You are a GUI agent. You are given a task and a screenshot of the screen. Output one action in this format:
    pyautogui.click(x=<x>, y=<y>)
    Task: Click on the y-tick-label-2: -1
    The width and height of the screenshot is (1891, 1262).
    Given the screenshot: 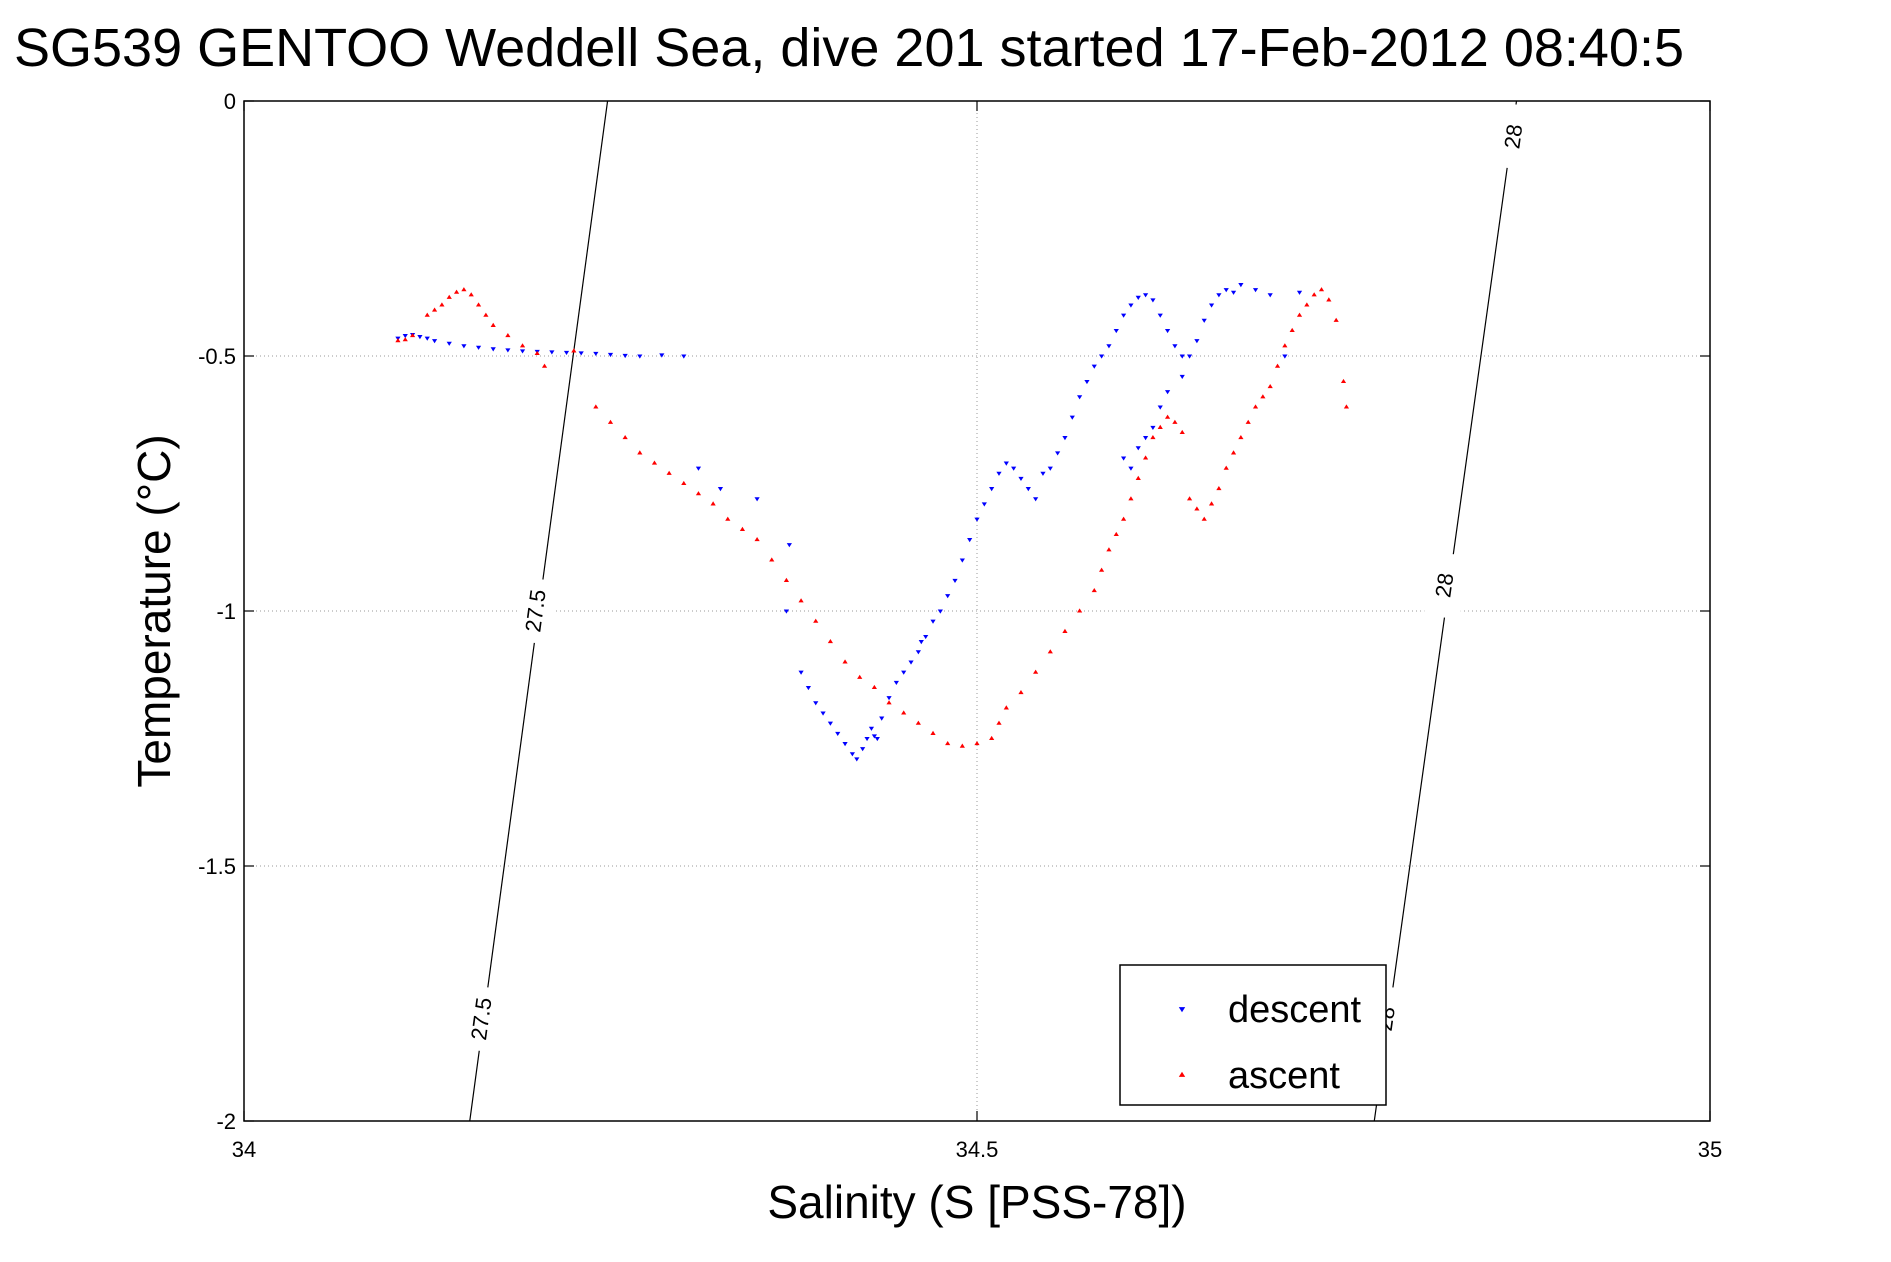 What is the action you would take?
    pyautogui.click(x=226, y=611)
    